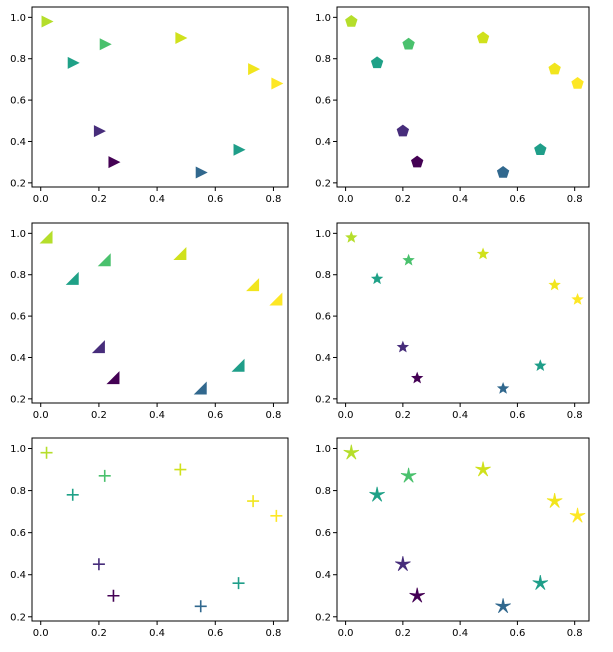 The width and height of the screenshot is (613, 652). I want to click on subplot-5: 0.0 0.2 0.4 0.6 0.8 0.2 0.4 0.6 0.8 1.0, so click(149, 538).